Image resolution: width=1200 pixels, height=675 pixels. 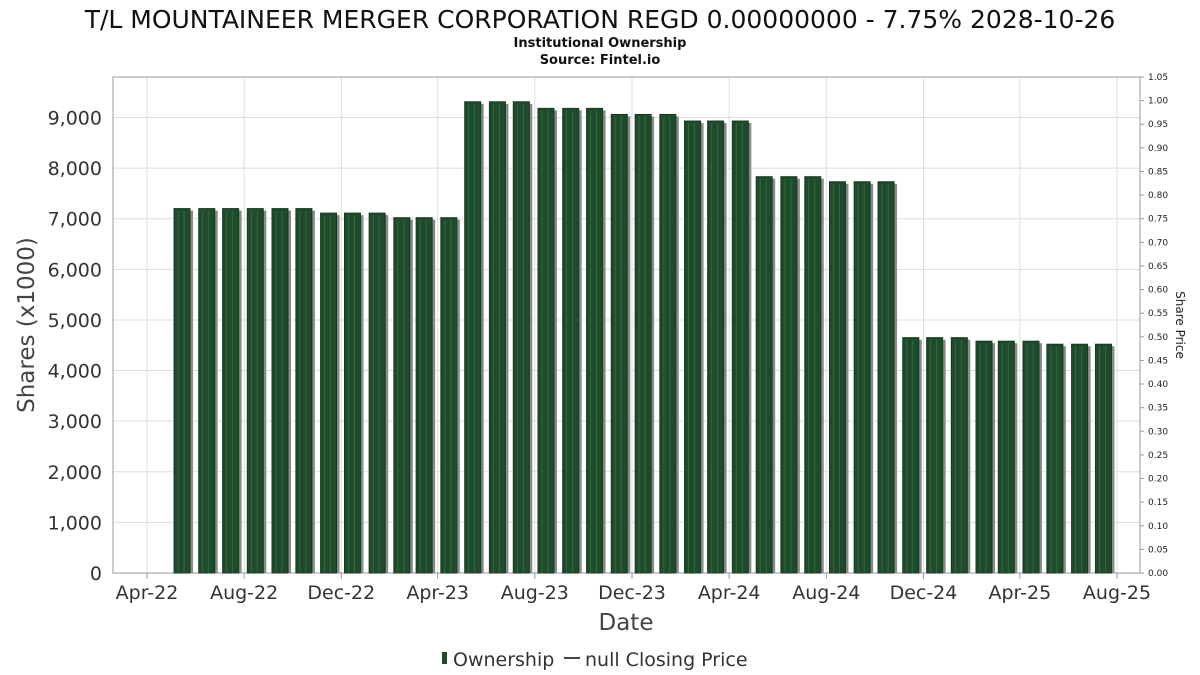 What do you see at coordinates (1158, 338) in the screenshot?
I see `y-tick-label-right: 0.50` at bounding box center [1158, 338].